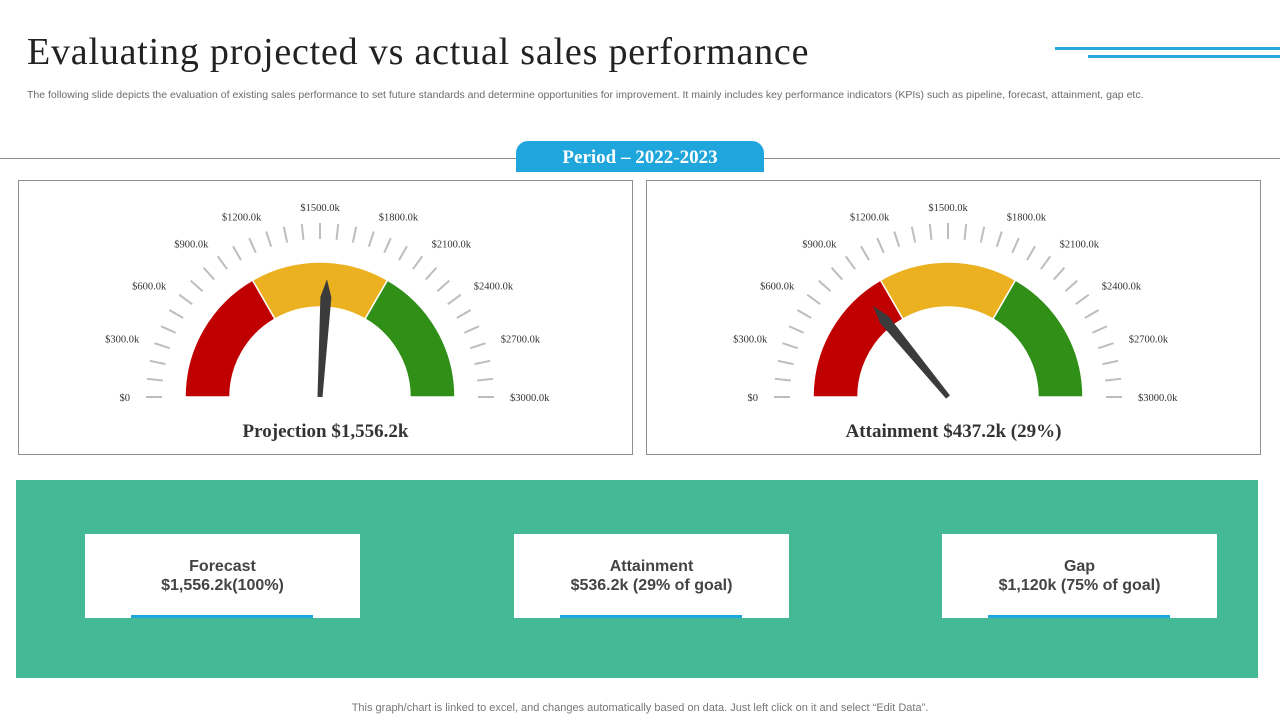 The width and height of the screenshot is (1280, 720). I want to click on period-tab: Period – 2022-2023, so click(640, 156).